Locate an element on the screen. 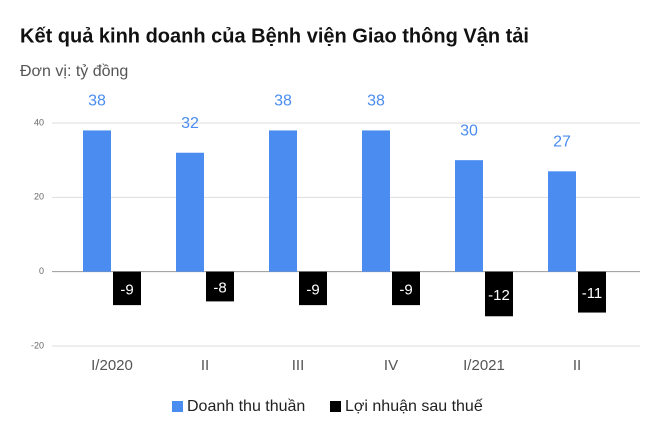 The width and height of the screenshot is (660, 441). value-label: 27 is located at coordinates (562, 142).